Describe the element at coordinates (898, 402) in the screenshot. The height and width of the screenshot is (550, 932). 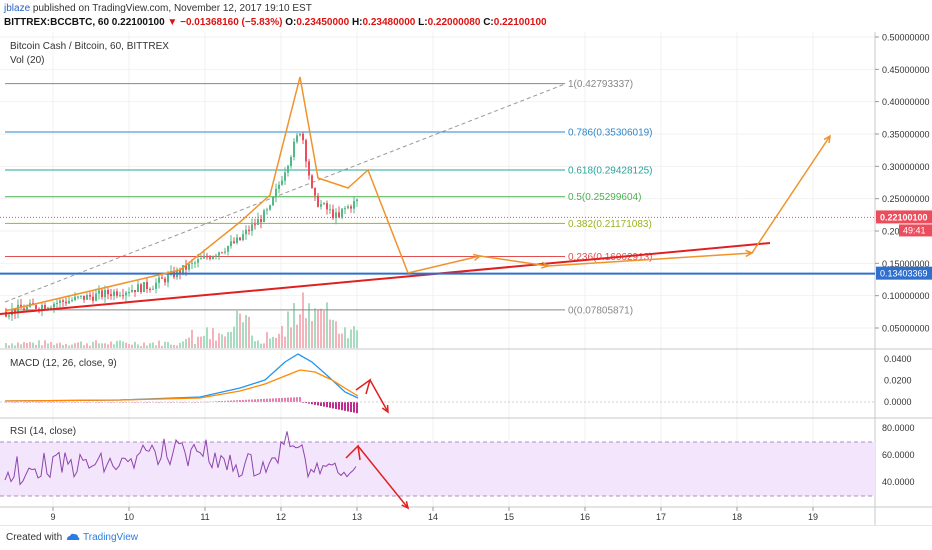
I see `macd-tick-label: 0.0000` at that location.